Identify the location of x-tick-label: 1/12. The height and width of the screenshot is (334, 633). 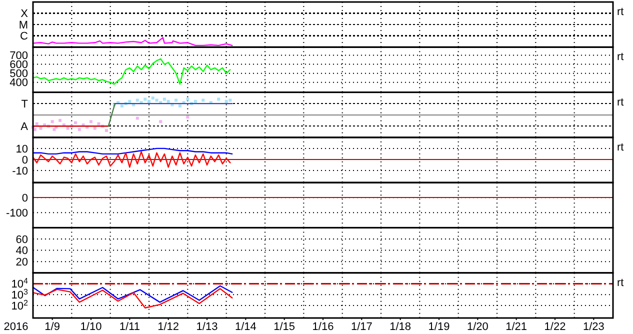
(169, 327).